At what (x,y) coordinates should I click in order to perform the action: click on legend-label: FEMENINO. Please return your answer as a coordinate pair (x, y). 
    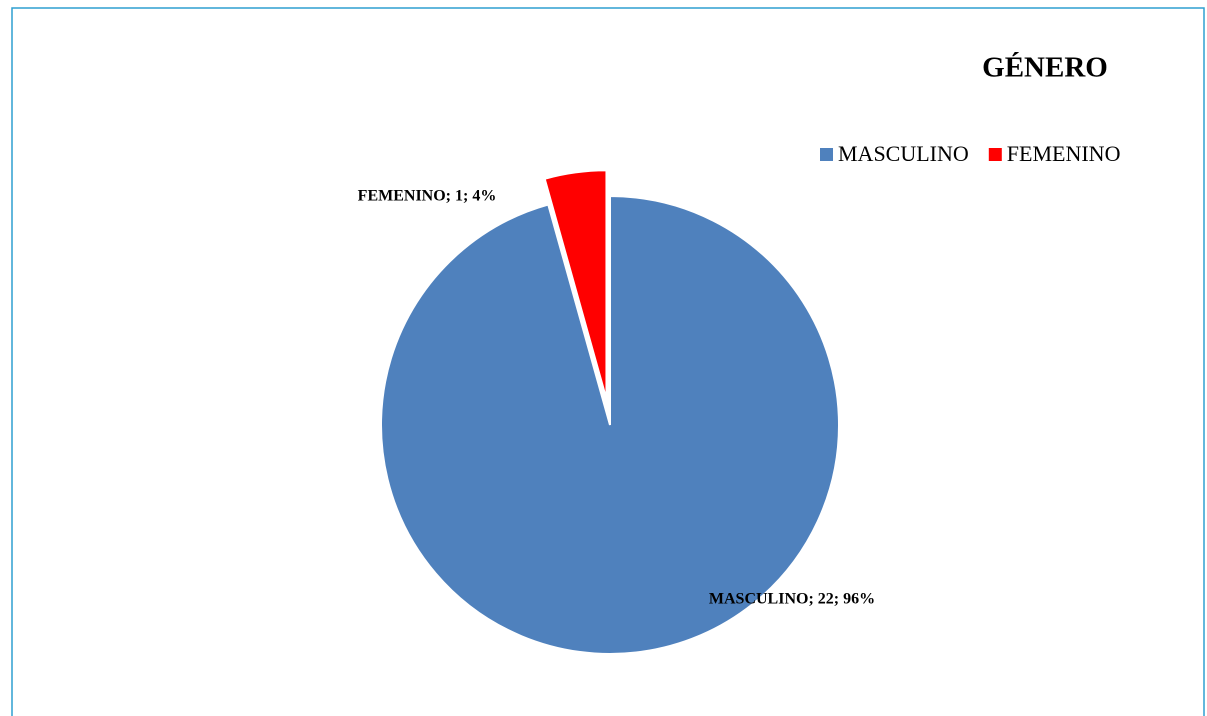
    Looking at the image, I should click on (1064, 153).